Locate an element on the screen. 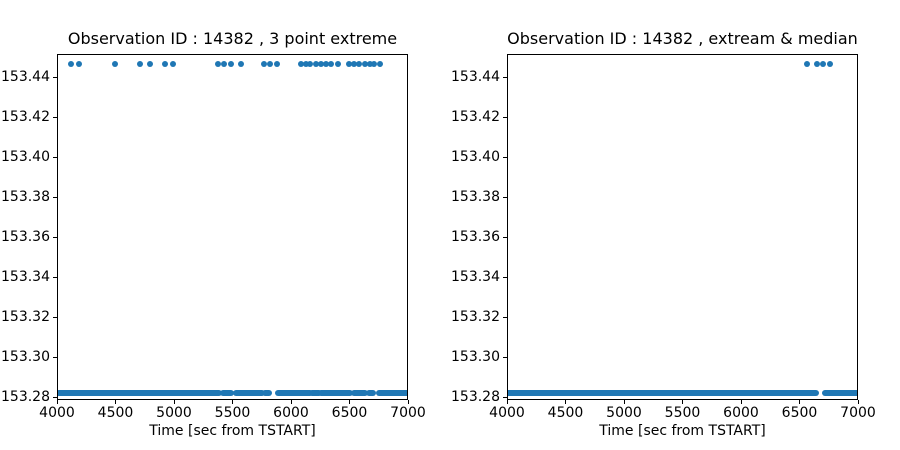  y-tick-label: 153.32 is located at coordinates (475, 317).